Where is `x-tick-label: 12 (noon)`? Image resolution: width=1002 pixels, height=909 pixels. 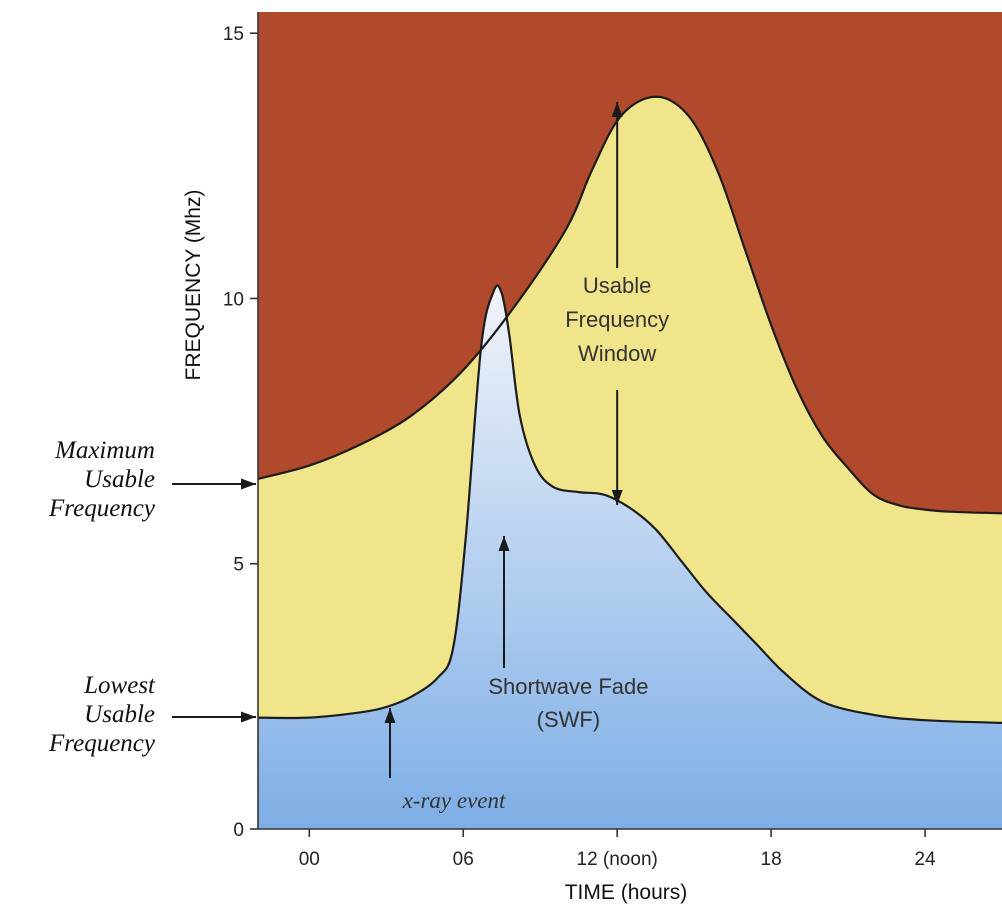 x-tick-label: 12 (noon) is located at coordinates (617, 859).